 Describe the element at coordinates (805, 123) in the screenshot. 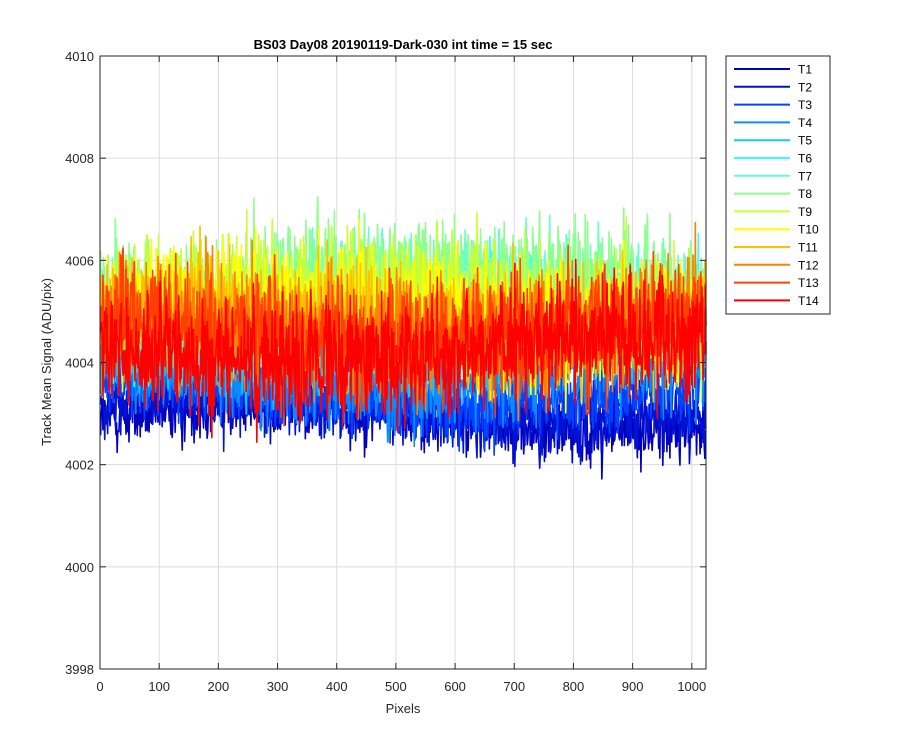

I see `legend-label-T4: T4` at that location.